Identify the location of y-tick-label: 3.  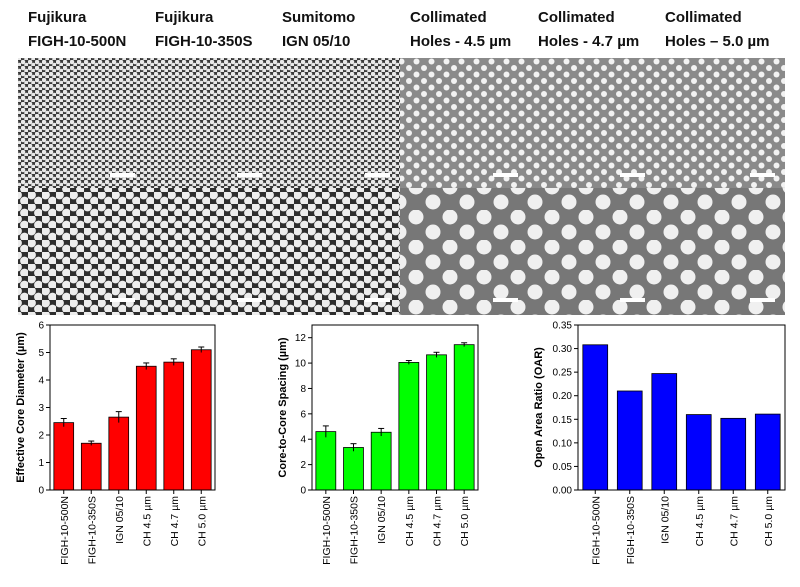
(41, 408).